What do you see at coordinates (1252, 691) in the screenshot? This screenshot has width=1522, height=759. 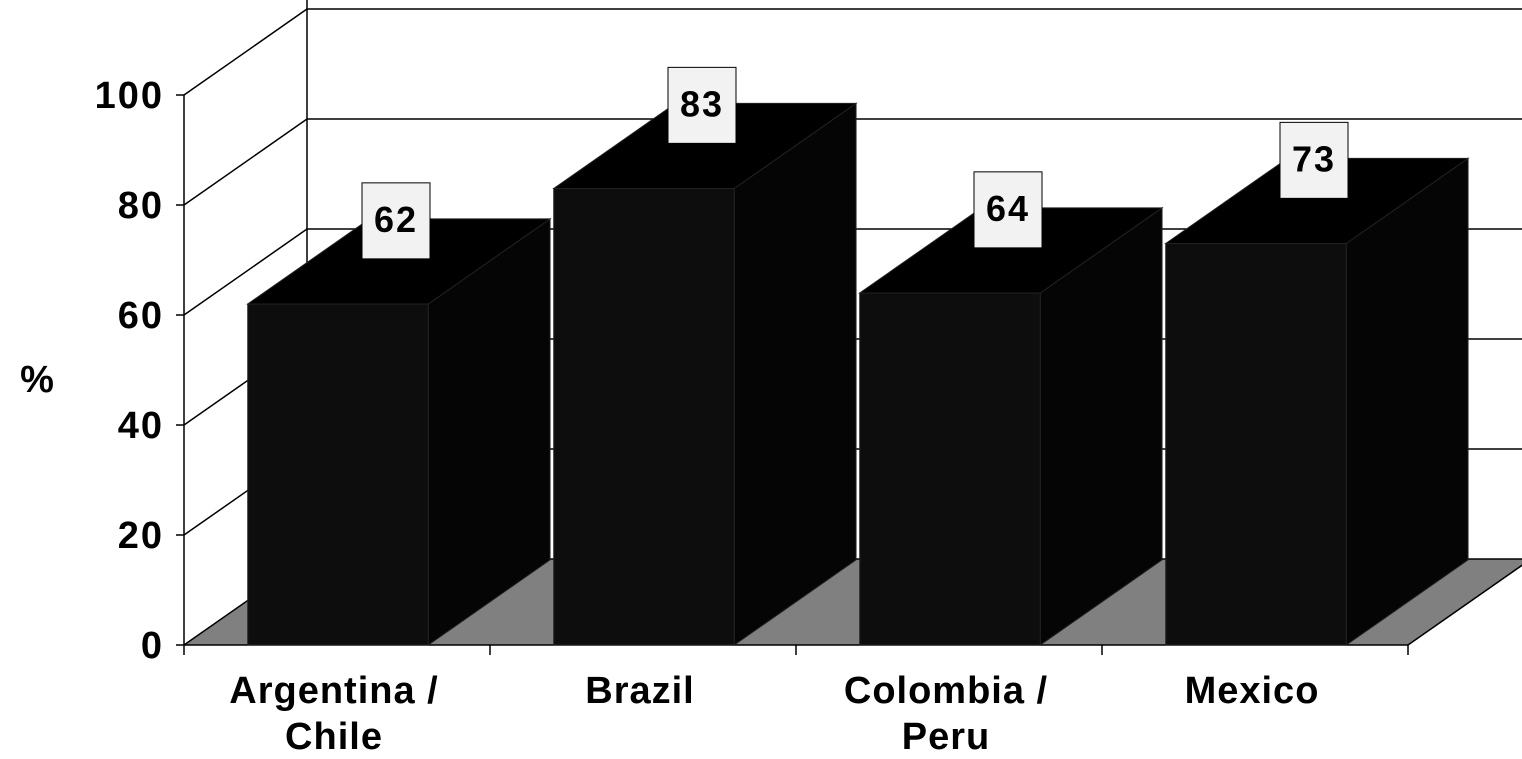 I see `x-tick-label: Mexico` at bounding box center [1252, 691].